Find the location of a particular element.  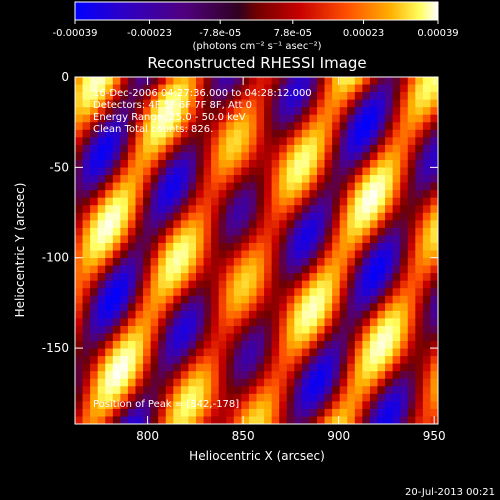

y-tick-label: -100 is located at coordinates (55, 258).